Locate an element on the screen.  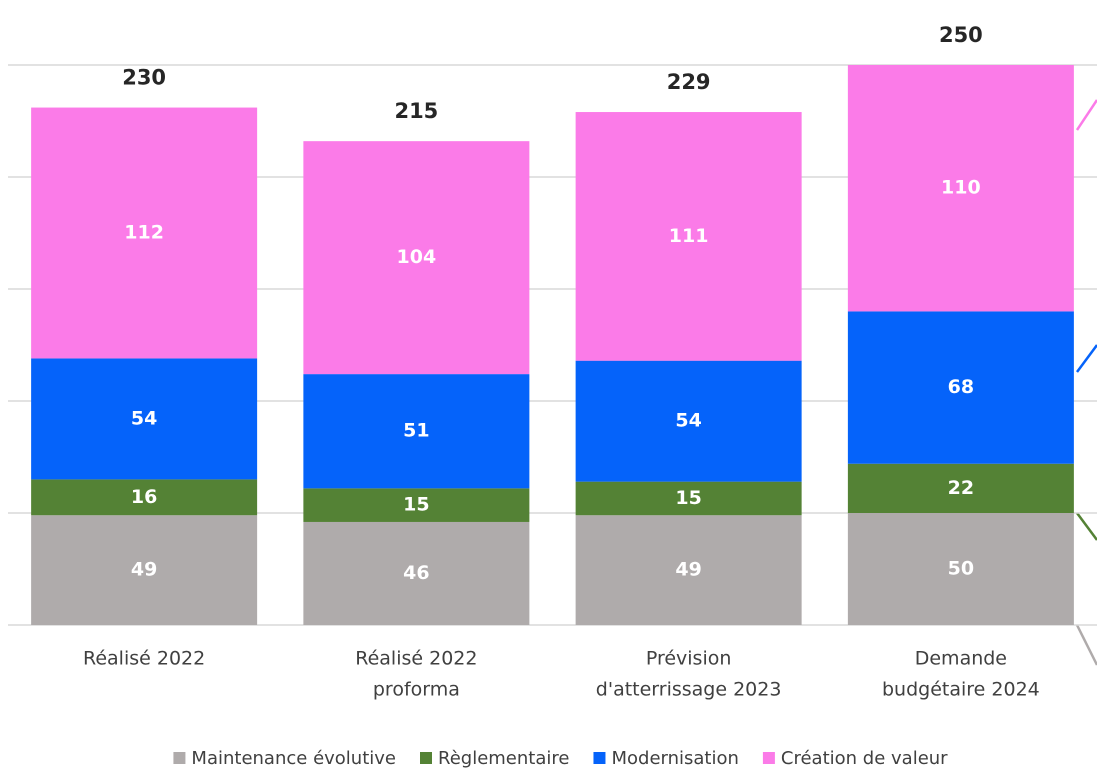
total-label: 250 is located at coordinates (961, 35).